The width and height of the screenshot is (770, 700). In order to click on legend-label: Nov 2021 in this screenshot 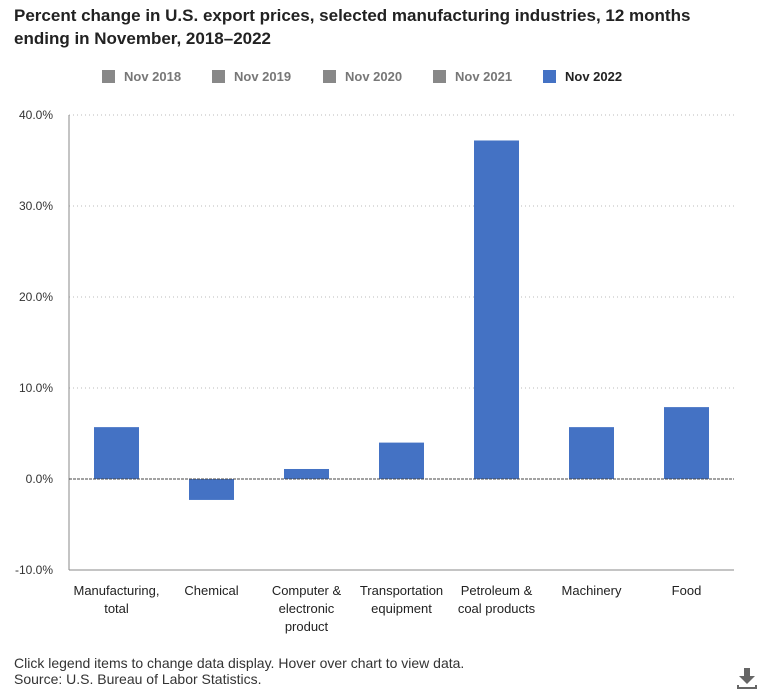, I will do `click(484, 76)`.